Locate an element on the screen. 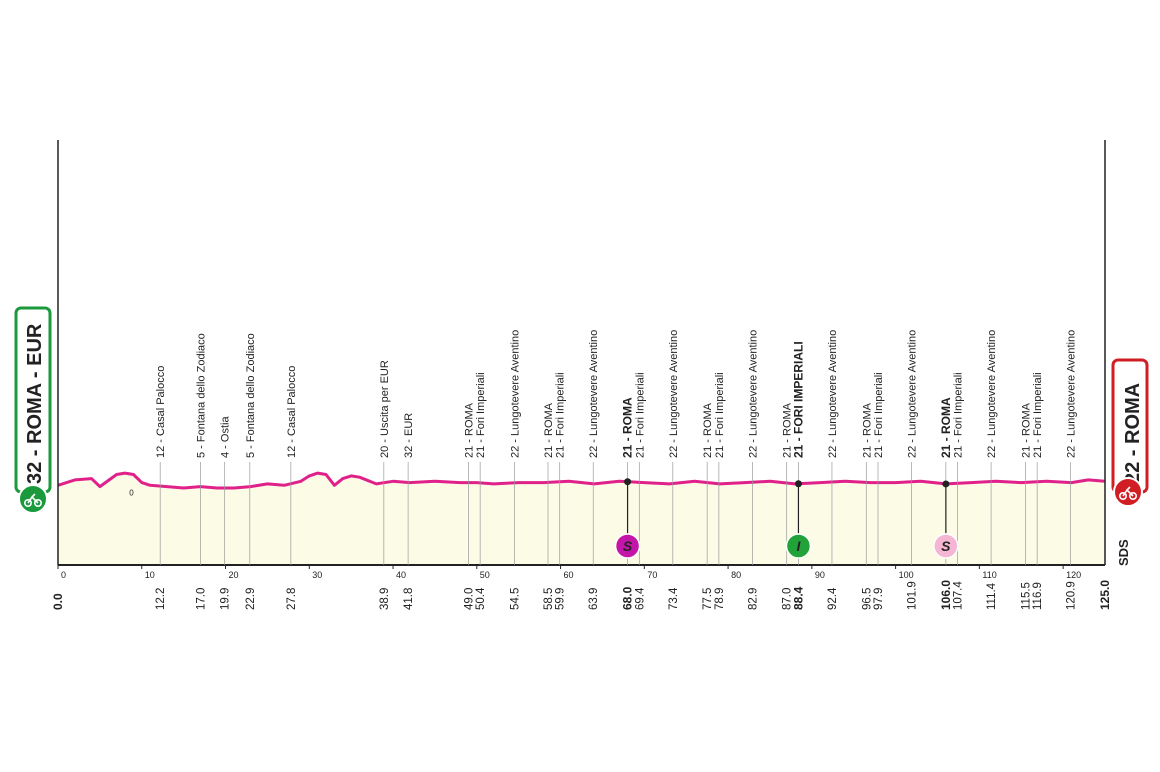 This screenshot has height=772, width=1160. x-tick-label: 60 is located at coordinates (569, 575).